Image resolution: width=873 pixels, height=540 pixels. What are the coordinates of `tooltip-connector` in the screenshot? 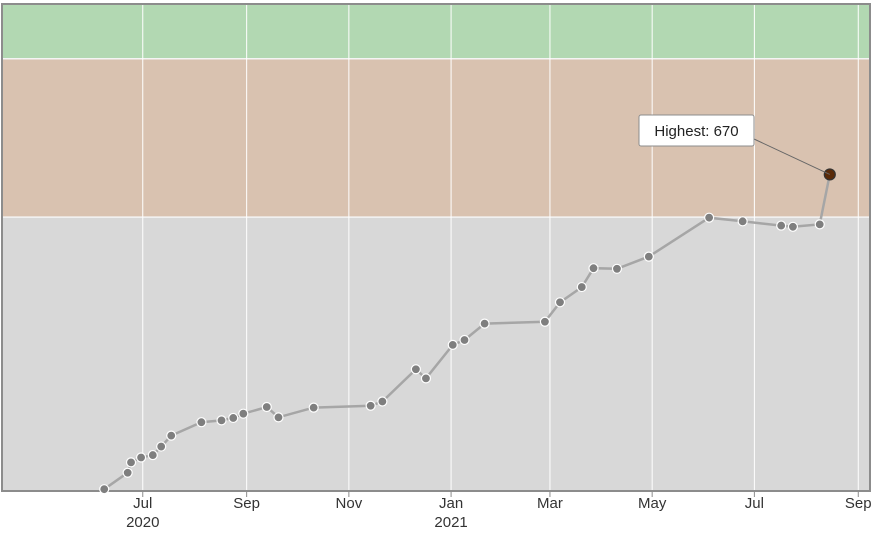 It's located at (791, 156).